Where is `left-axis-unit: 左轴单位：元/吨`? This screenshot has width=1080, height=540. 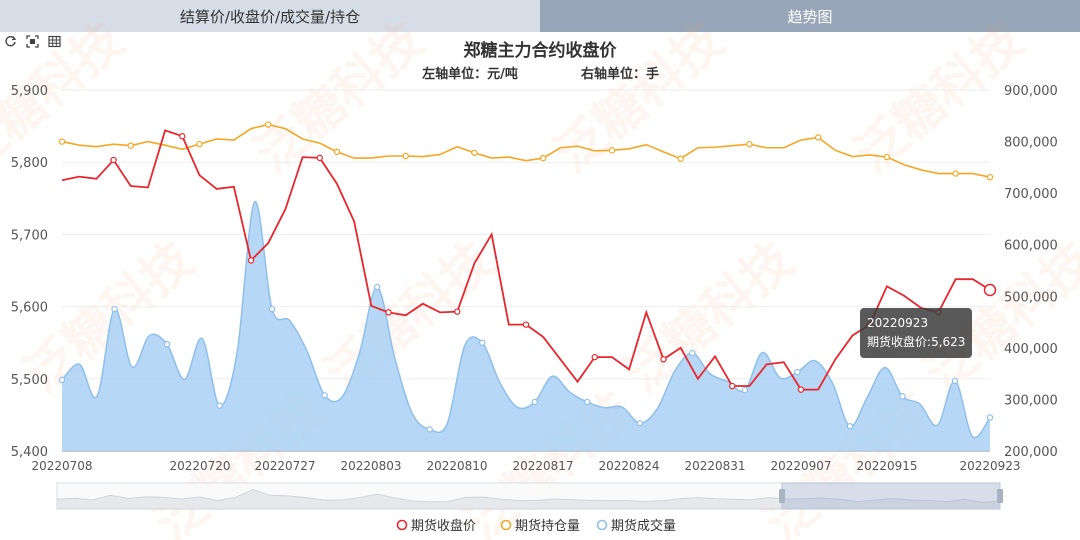
left-axis-unit: 左轴单位：元/吨 is located at coordinates (470, 74).